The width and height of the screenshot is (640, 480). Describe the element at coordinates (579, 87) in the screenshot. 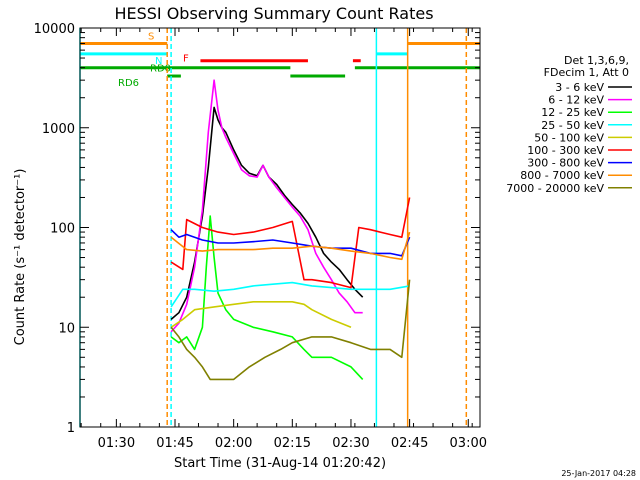

I see `legend-label-0: 3 - 6 keV` at that location.